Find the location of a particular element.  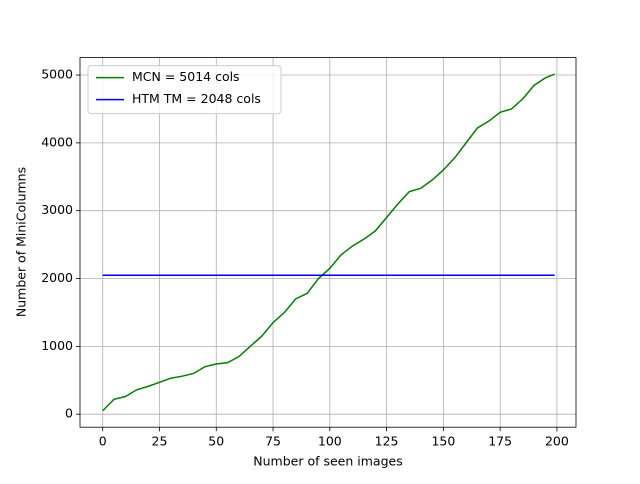

legend-label: MCN = 5014 cols is located at coordinates (186, 76).